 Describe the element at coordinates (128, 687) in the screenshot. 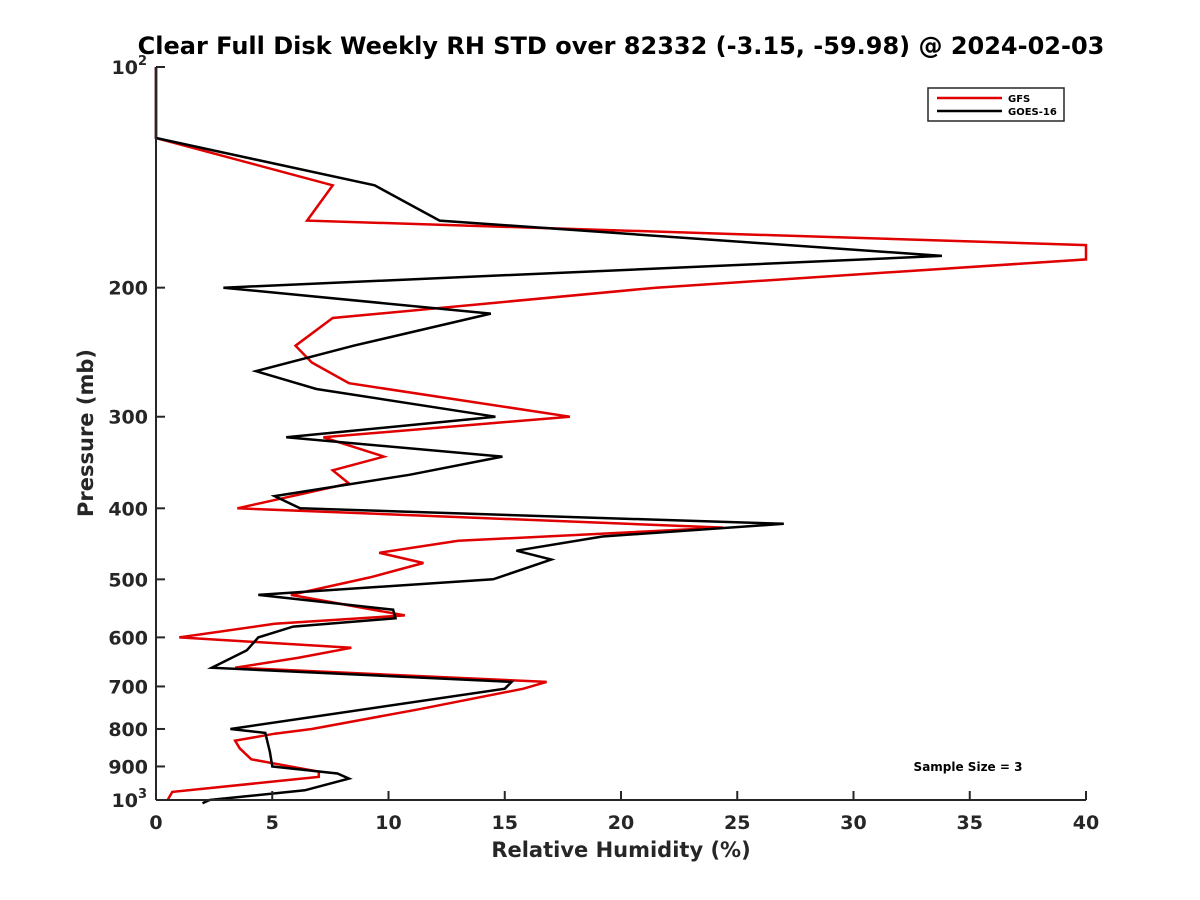

I see `y-tick-label: 700` at that location.